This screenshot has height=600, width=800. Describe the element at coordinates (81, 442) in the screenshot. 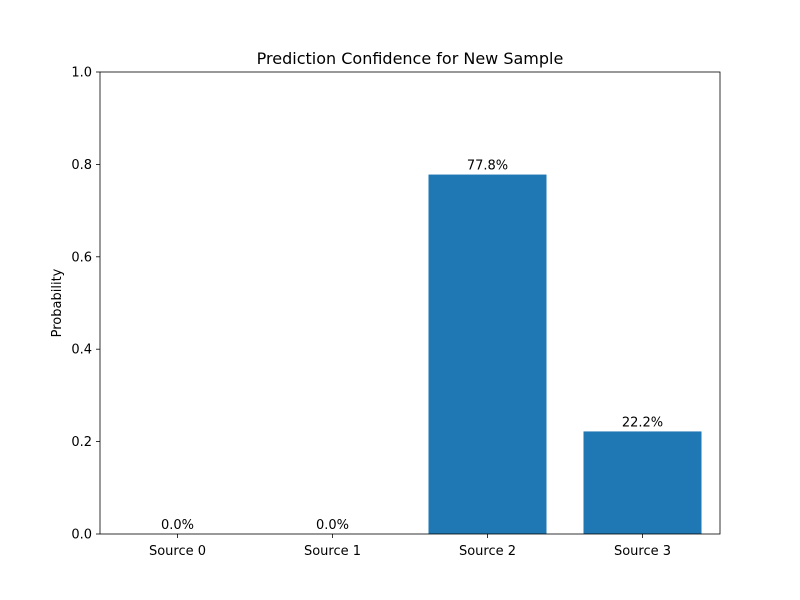

I see `y-tick-label-1: 0.2` at that location.